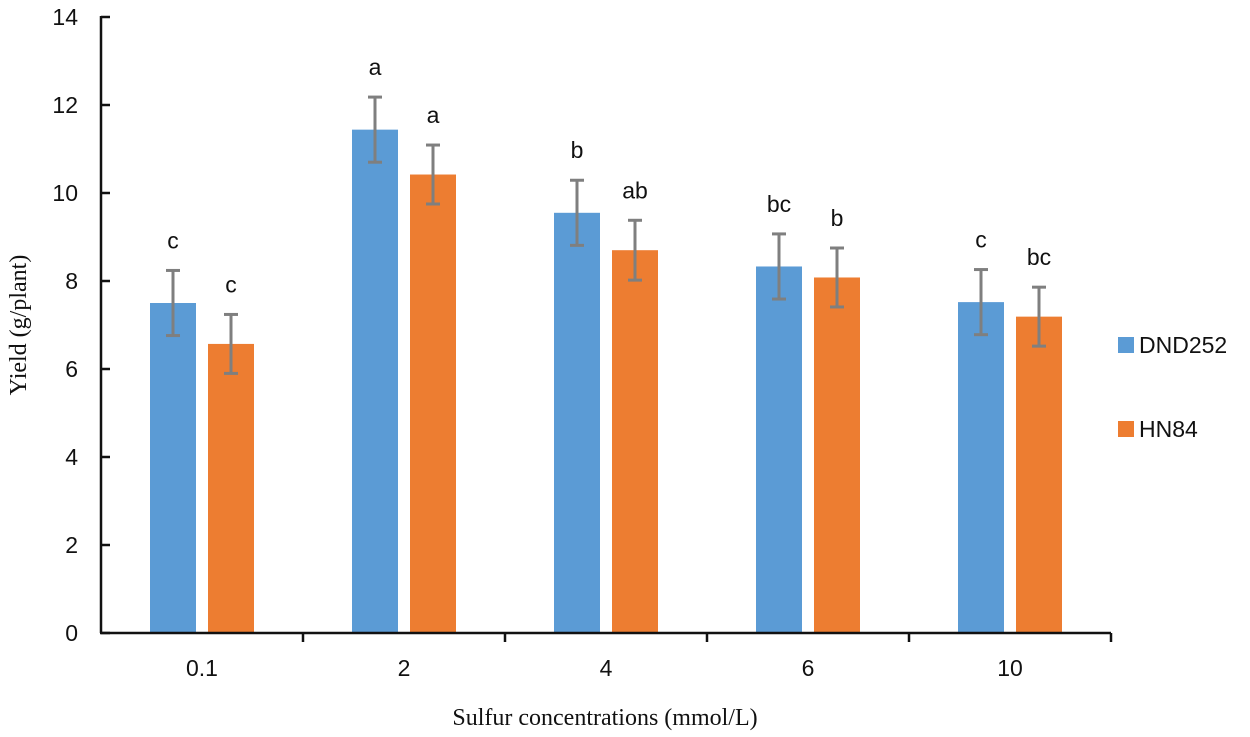 Image resolution: width=1250 pixels, height=737 pixels. Describe the element at coordinates (1126, 345) in the screenshot. I see `legend-swatch-dnd252` at that location.